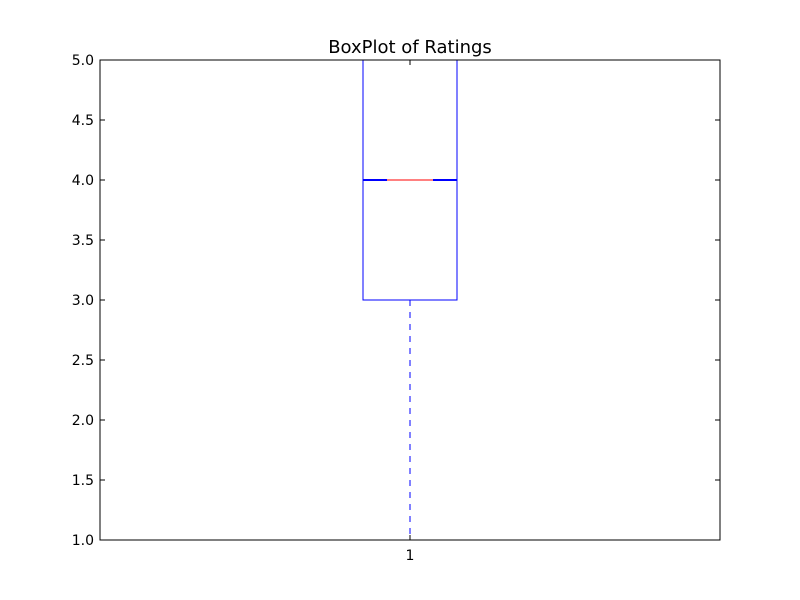  I want to click on x-tick-label-0: 1, so click(410, 556).